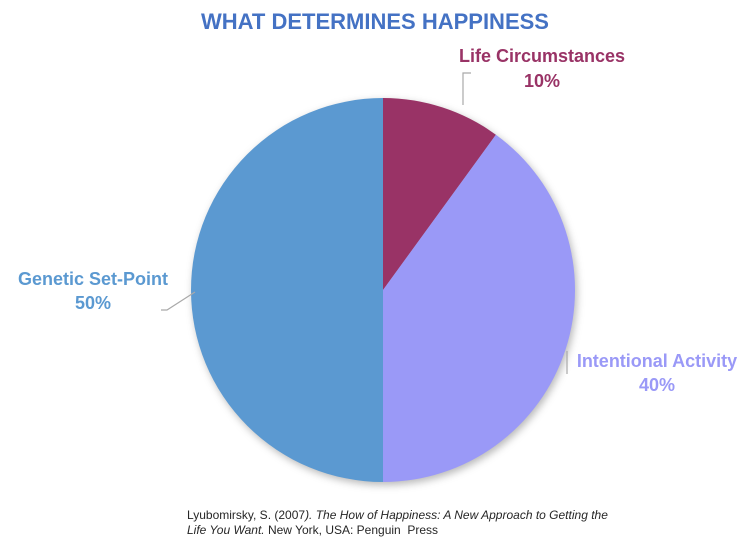 The height and width of the screenshot is (555, 750). I want to click on citation-line1-regular: Lyubomirsky, S. (2007, so click(246, 515).